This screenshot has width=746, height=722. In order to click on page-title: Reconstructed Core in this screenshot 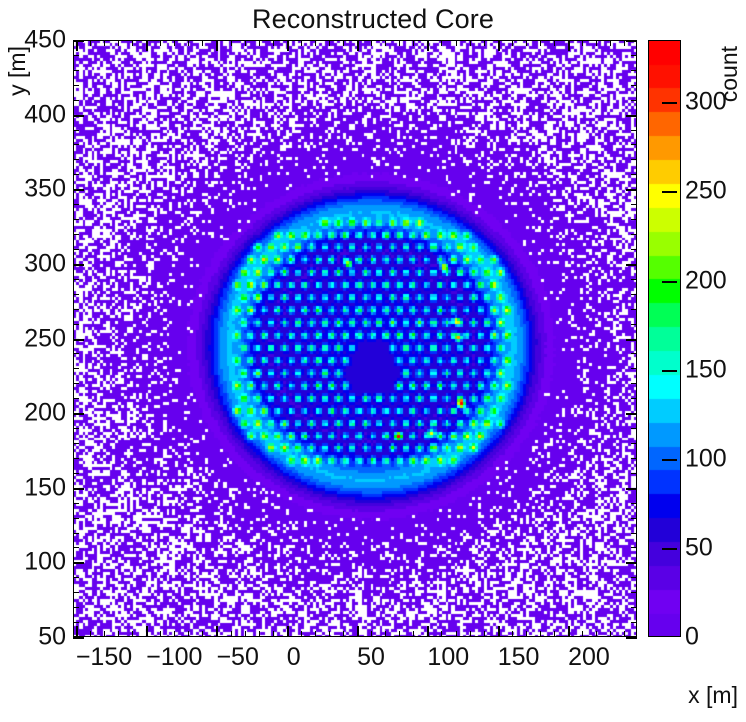, I will do `click(373, 19)`.